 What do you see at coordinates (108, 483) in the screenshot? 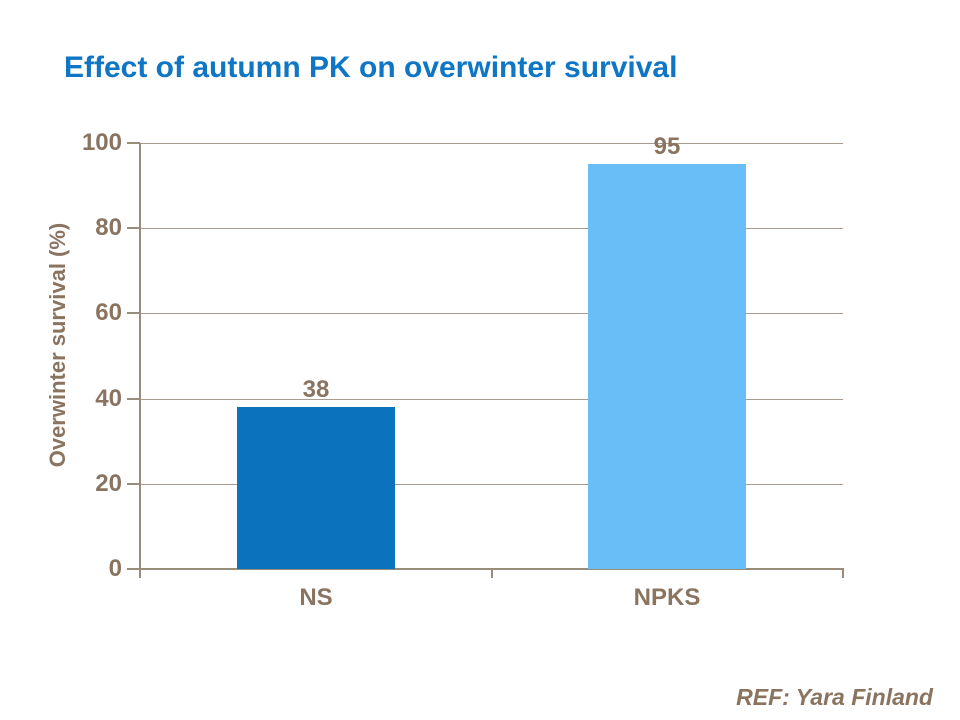
I see `y-tick-label: 20` at bounding box center [108, 483].